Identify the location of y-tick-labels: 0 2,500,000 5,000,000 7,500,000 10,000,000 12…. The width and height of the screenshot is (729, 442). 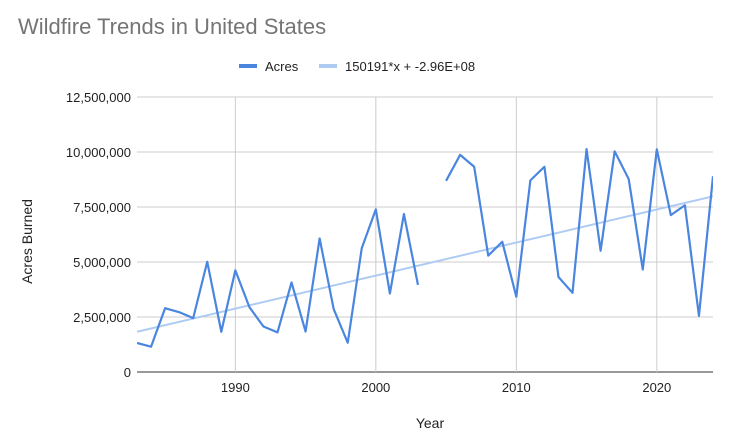
(98, 235).